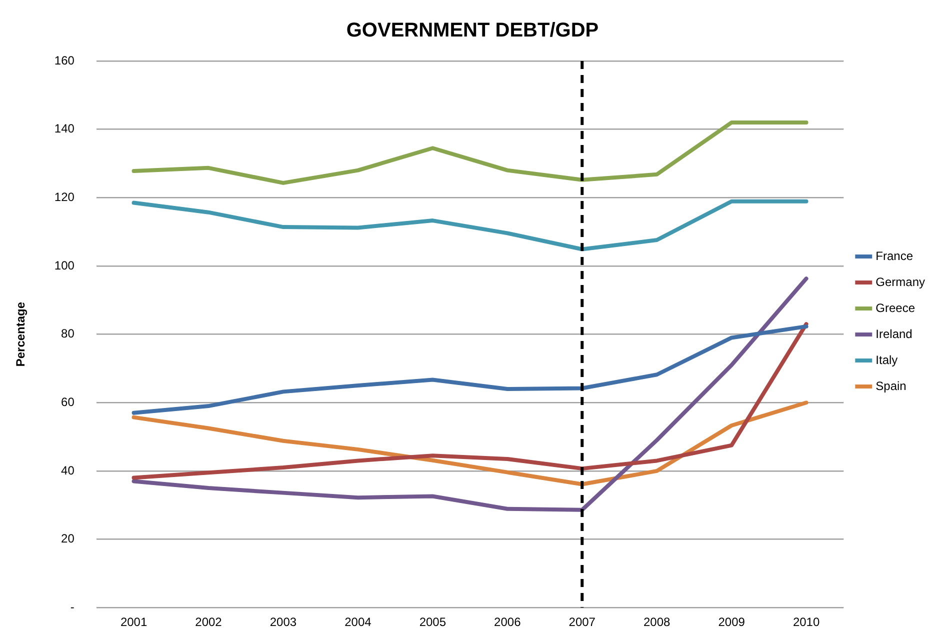  I want to click on legend-label: Germany, so click(901, 281).